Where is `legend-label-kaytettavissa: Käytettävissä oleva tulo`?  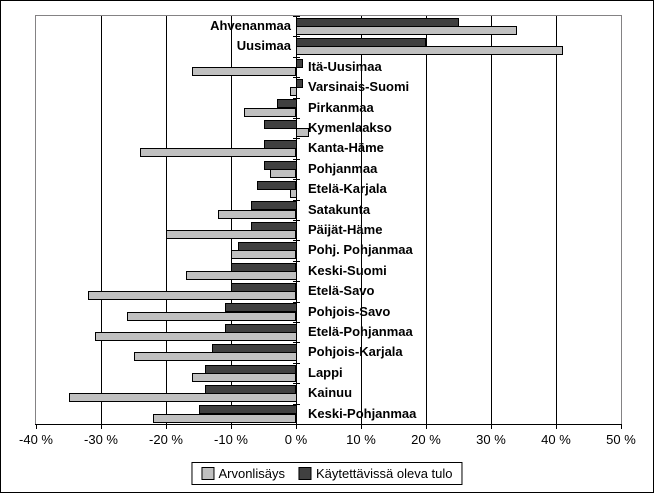
legend-label-kaytettavissa: Käytettävissä oleva tulo is located at coordinates (384, 473).